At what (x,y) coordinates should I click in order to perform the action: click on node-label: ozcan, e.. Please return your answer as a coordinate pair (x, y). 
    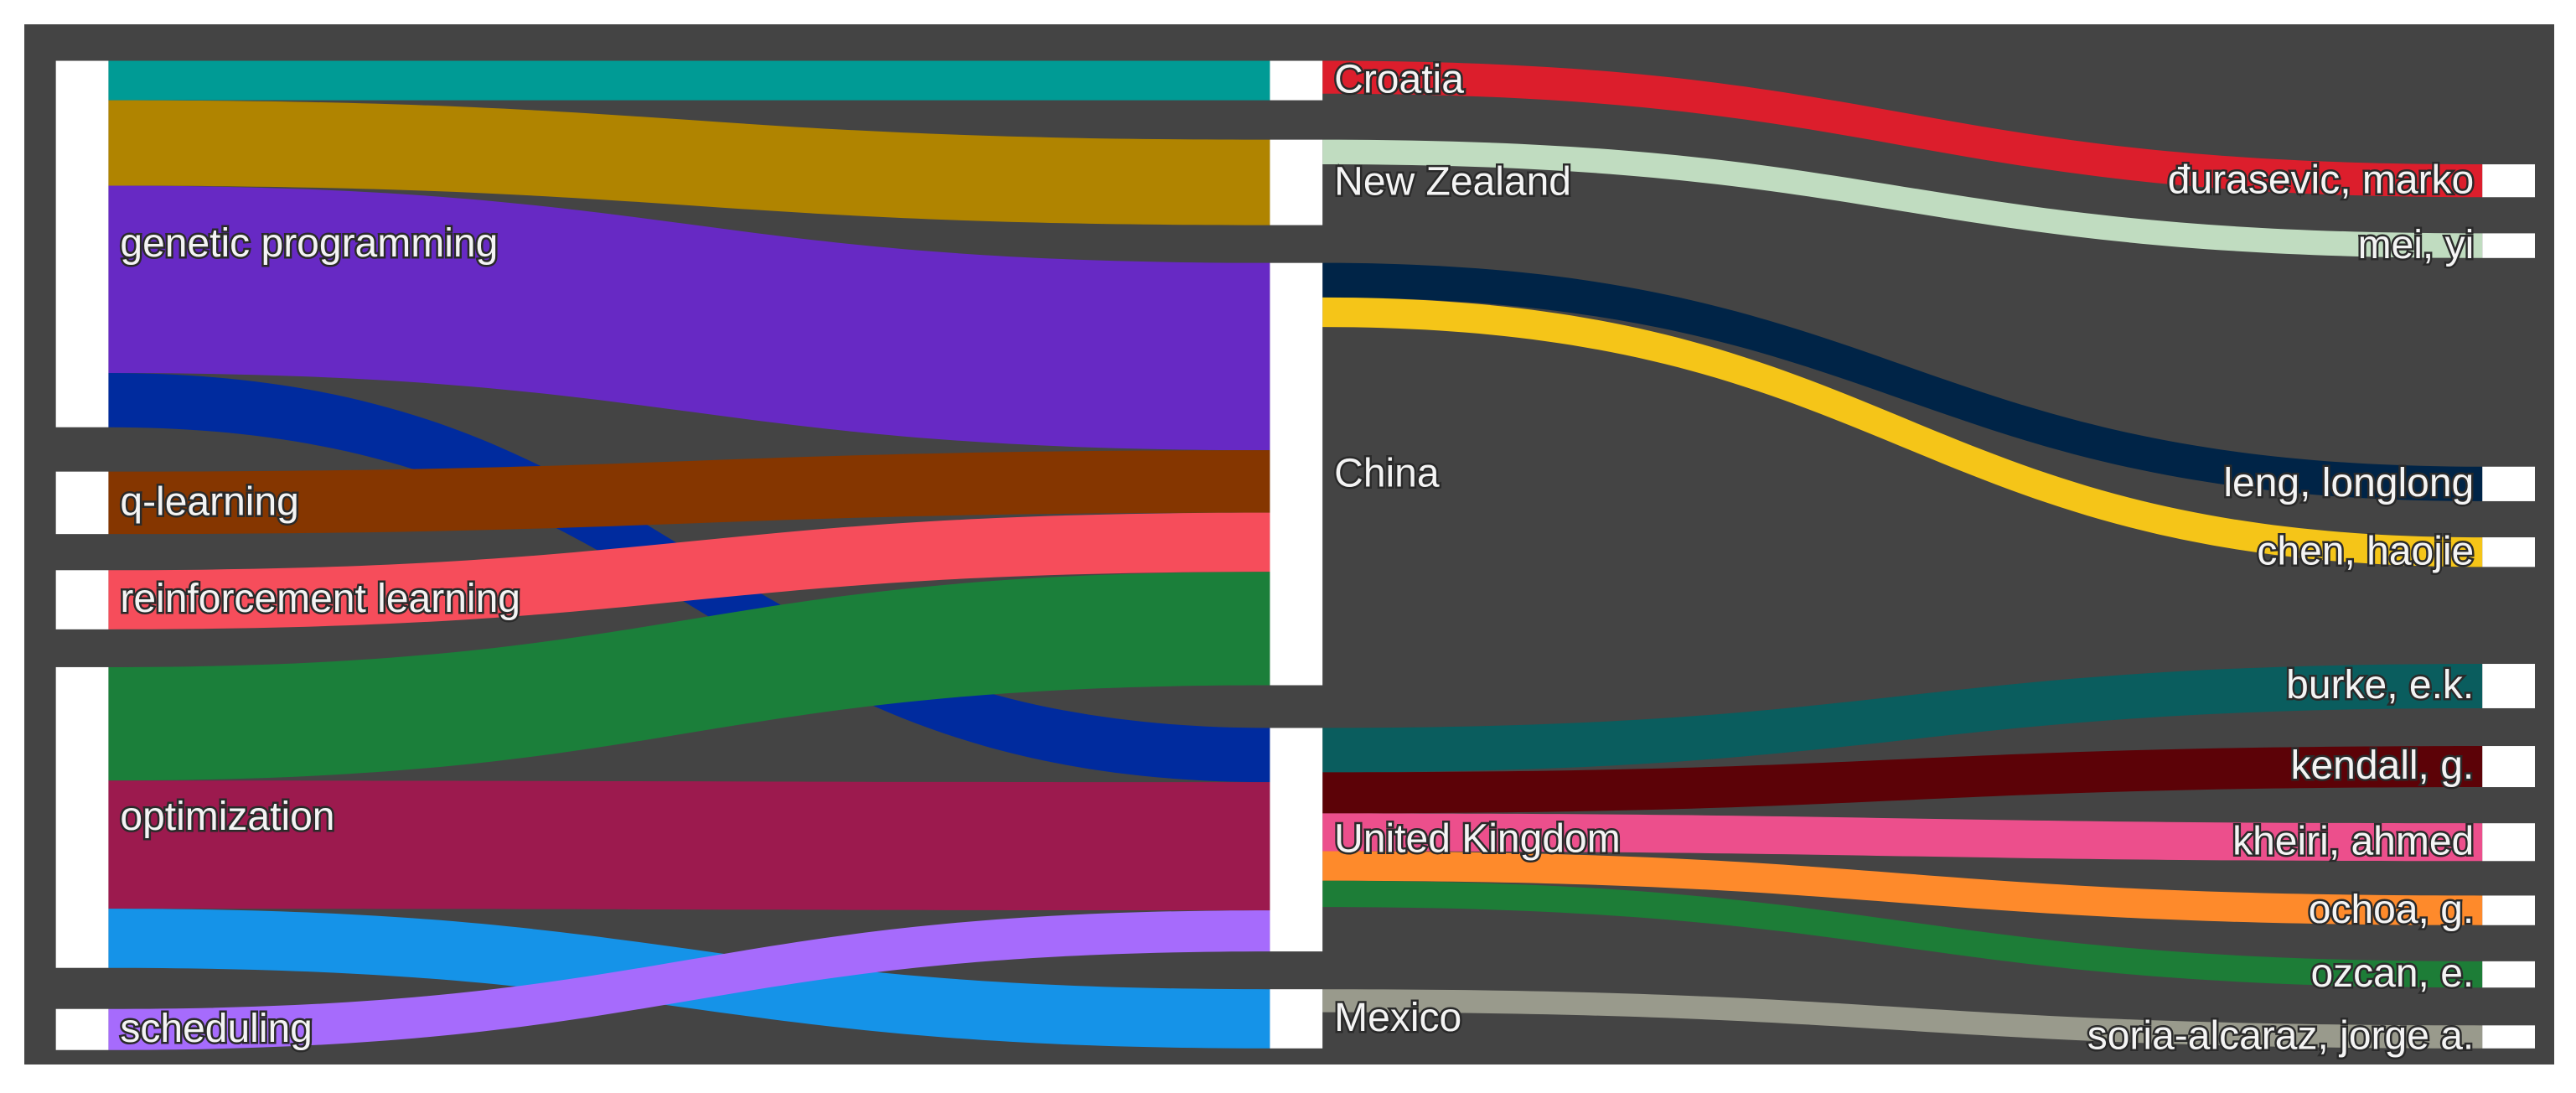
    Looking at the image, I should click on (2392, 973).